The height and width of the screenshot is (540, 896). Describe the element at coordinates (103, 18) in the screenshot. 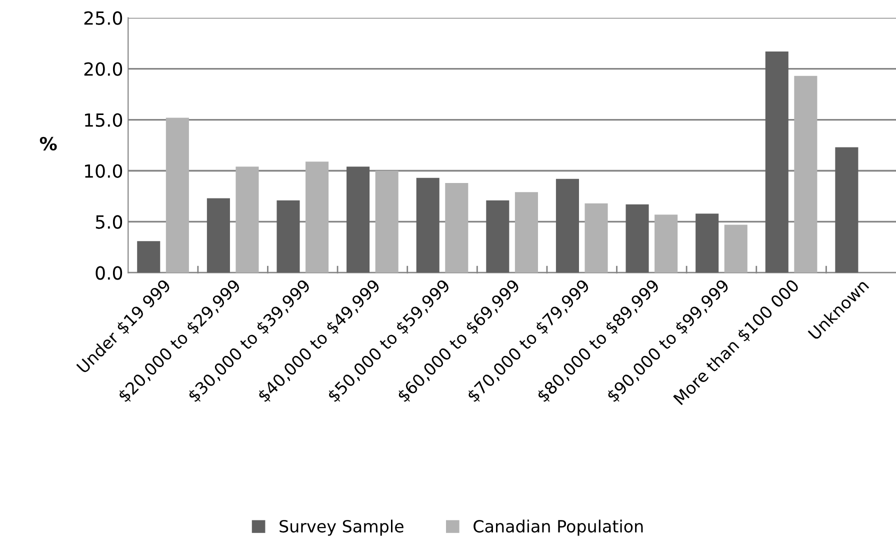

I see `y-tick-label: 25.0` at that location.